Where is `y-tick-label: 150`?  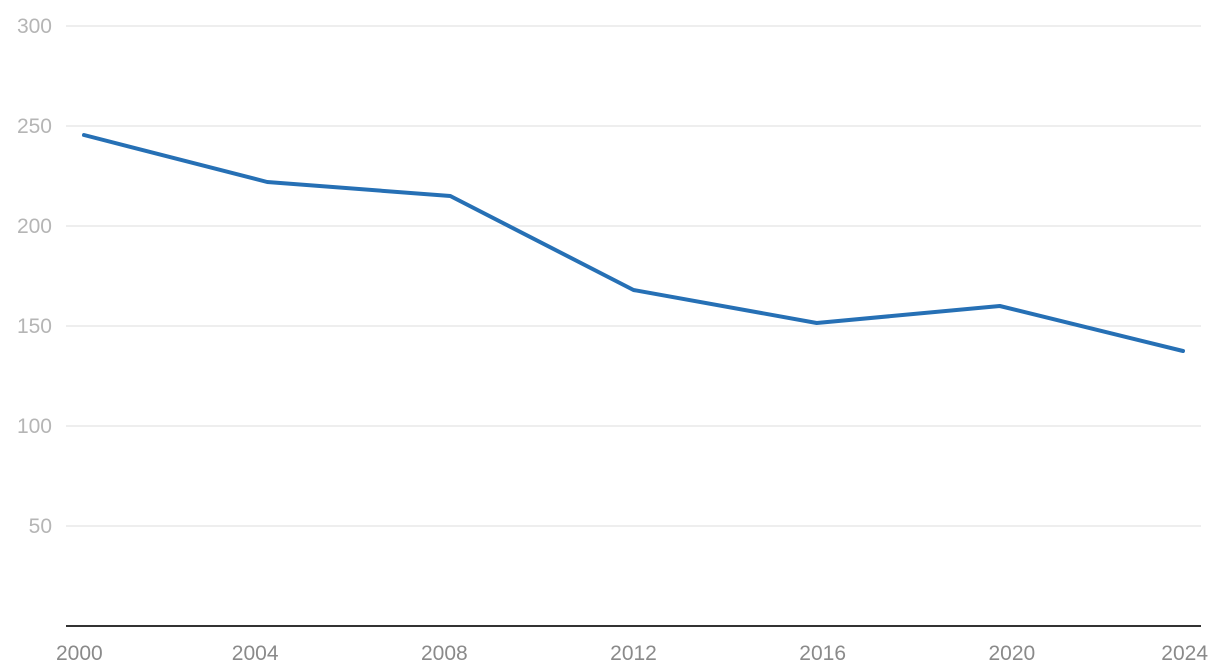
y-tick-label: 150 is located at coordinates (34, 326).